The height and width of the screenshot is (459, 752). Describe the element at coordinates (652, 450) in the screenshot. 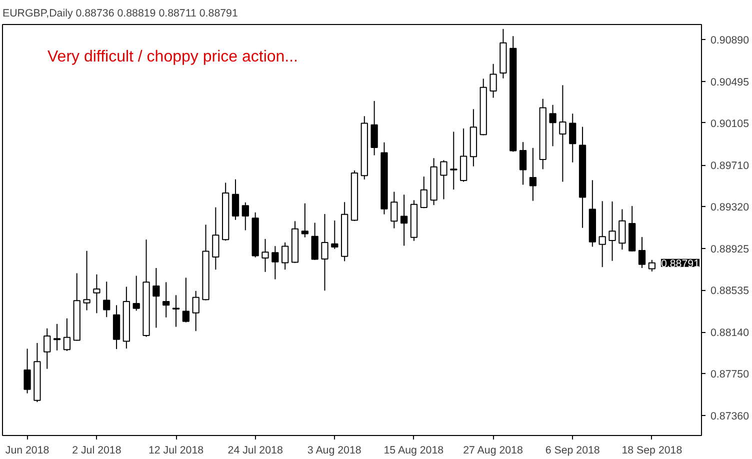

I see `x-tick-label: 18 Sep 2018` at that location.